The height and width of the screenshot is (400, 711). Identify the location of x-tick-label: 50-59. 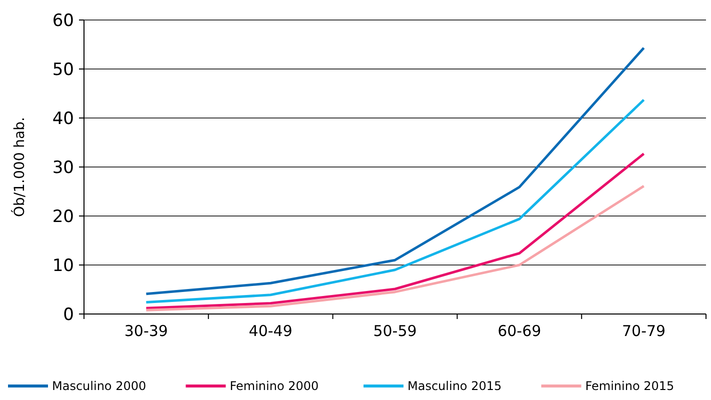
(395, 331).